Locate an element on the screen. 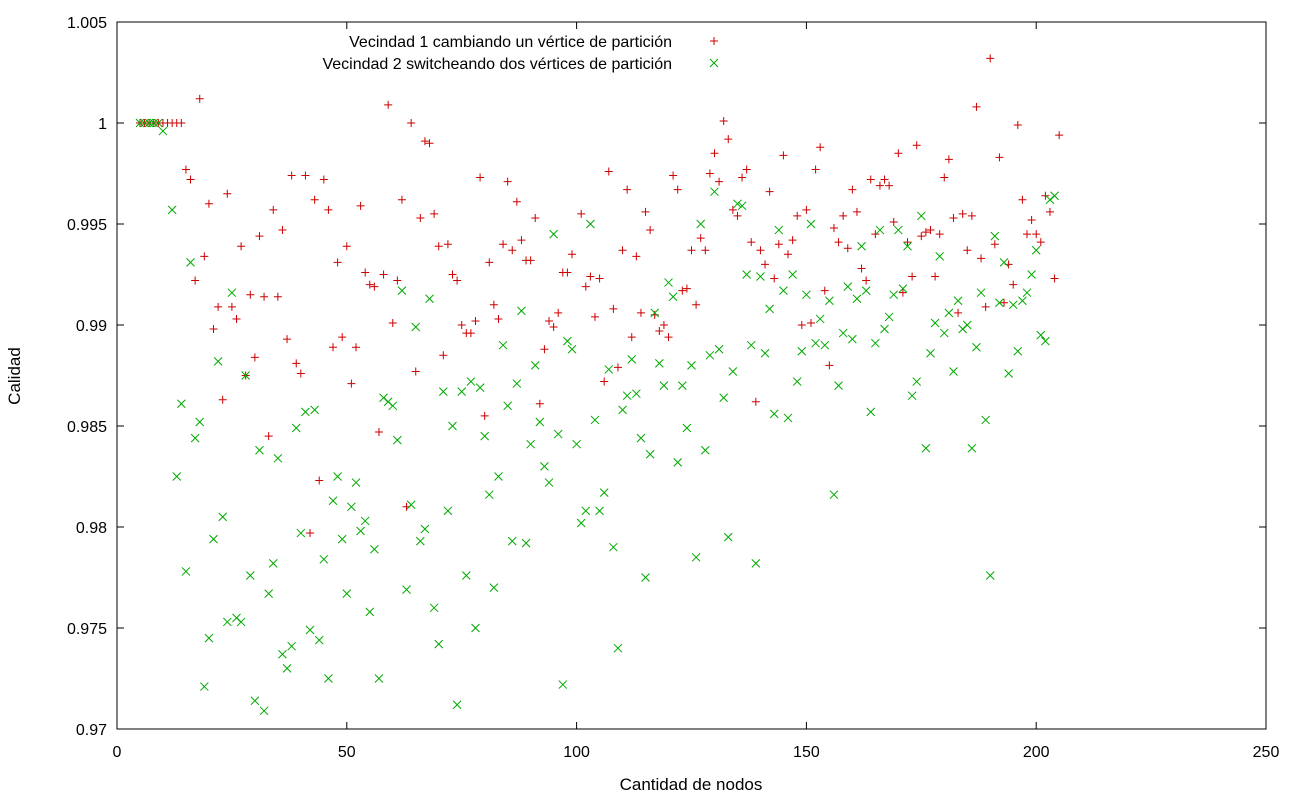  y-tick-label: 1.005 is located at coordinates (87, 23).